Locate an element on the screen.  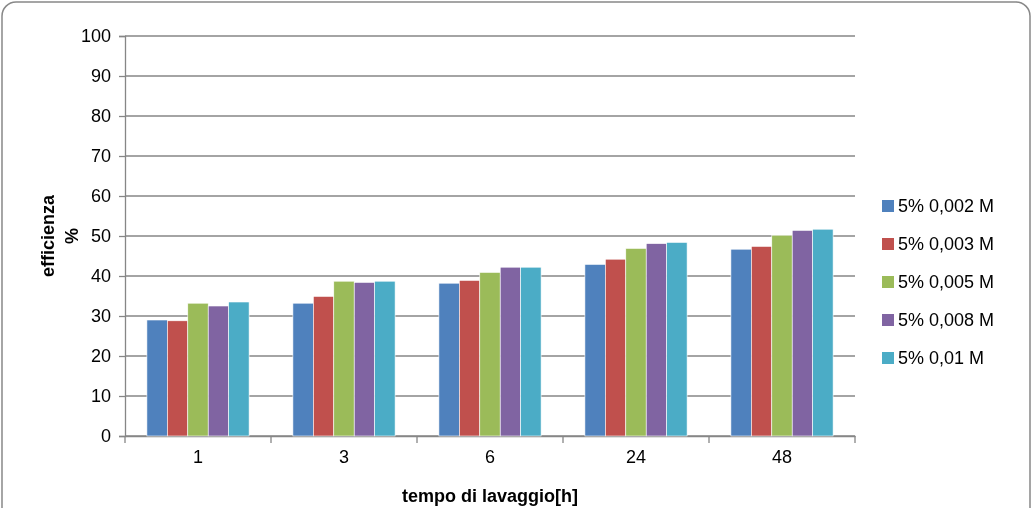
x-tick-label: 48 is located at coordinates (782, 456).